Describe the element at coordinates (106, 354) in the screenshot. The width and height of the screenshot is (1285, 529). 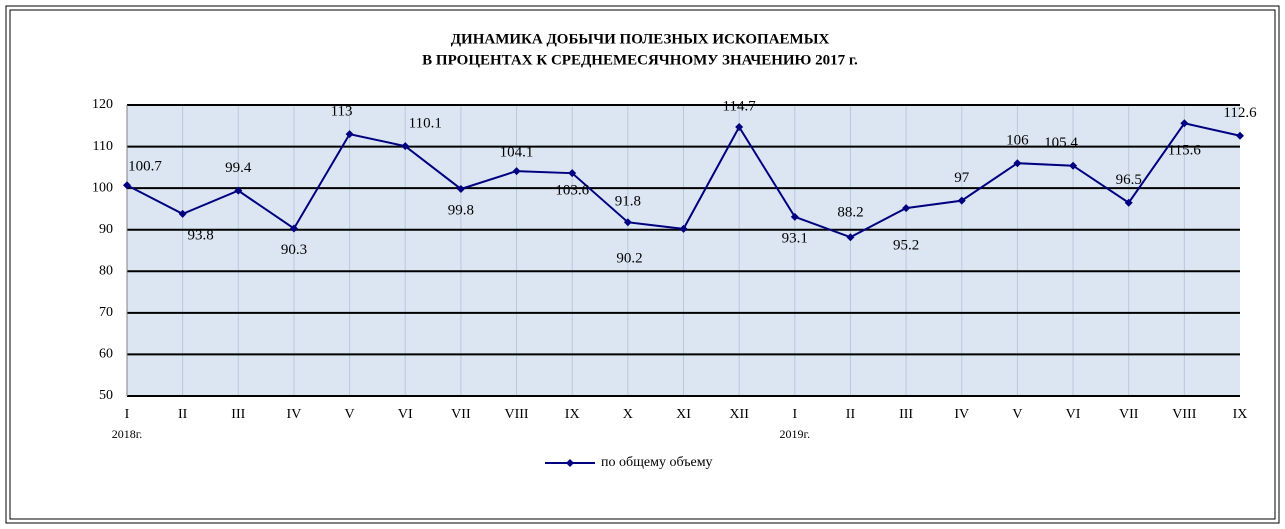
I see `y-tick-label: 60` at that location.